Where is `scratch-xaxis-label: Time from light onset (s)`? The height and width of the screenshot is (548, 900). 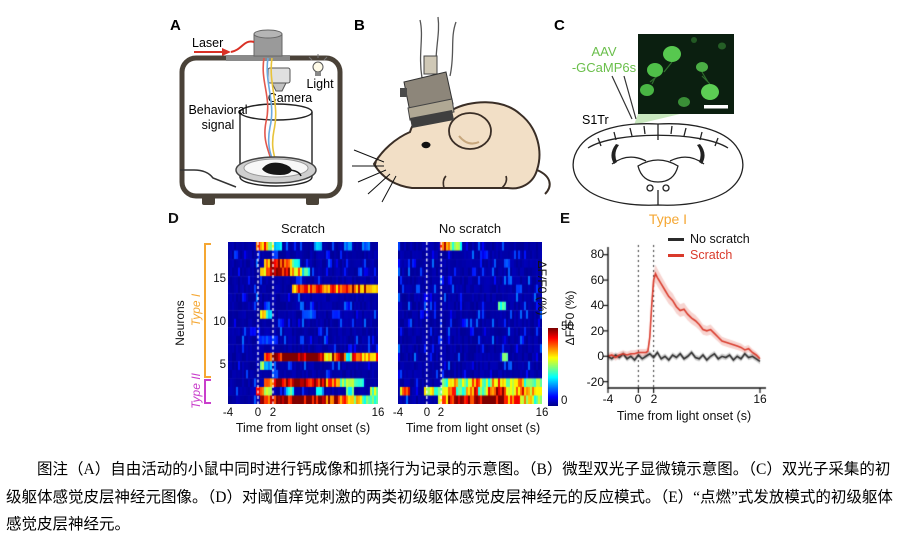
scratch-xaxis-label: Time from light onset (s) is located at coordinates (303, 428).